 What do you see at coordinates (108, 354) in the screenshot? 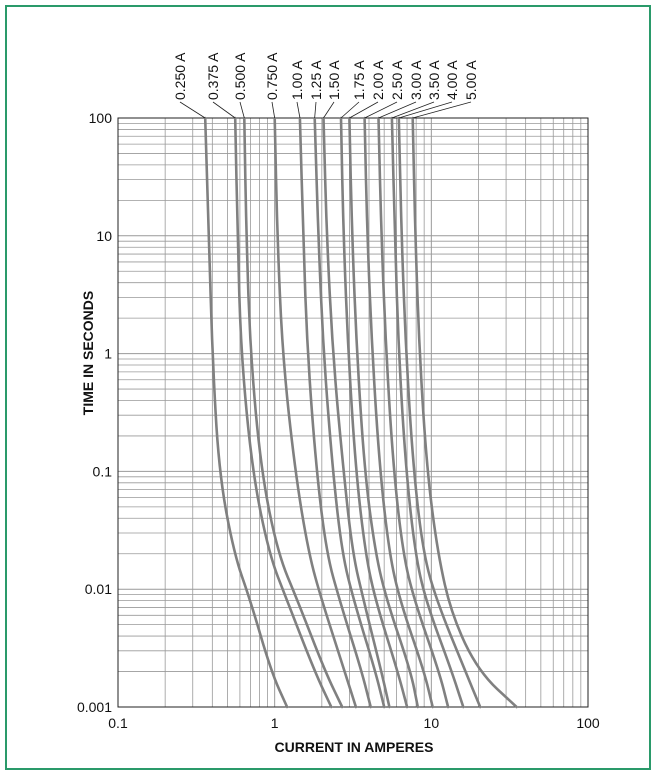
I see `y-tick-label: 1` at bounding box center [108, 354].